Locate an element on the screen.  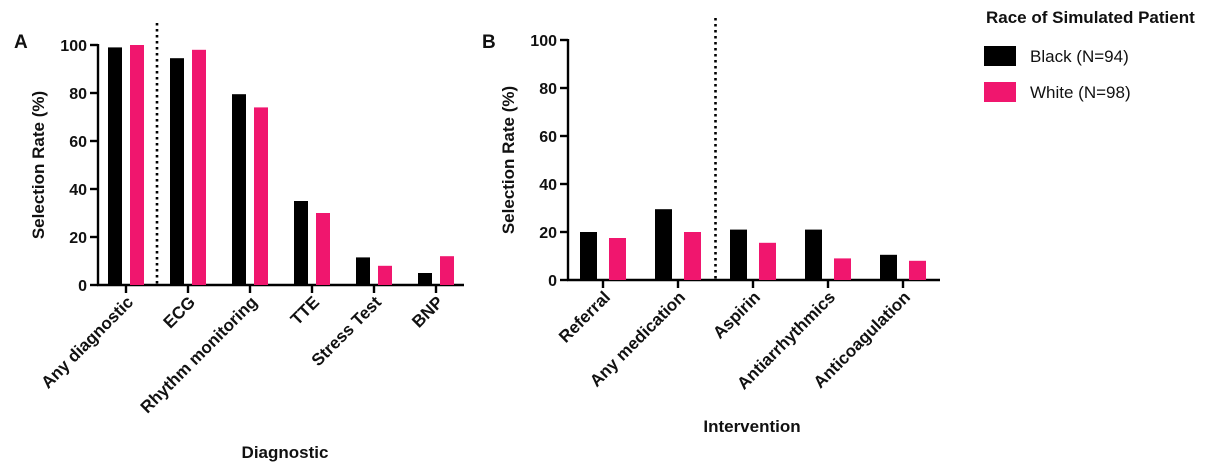
x-axis-title: Diagnostic is located at coordinates (285, 452).